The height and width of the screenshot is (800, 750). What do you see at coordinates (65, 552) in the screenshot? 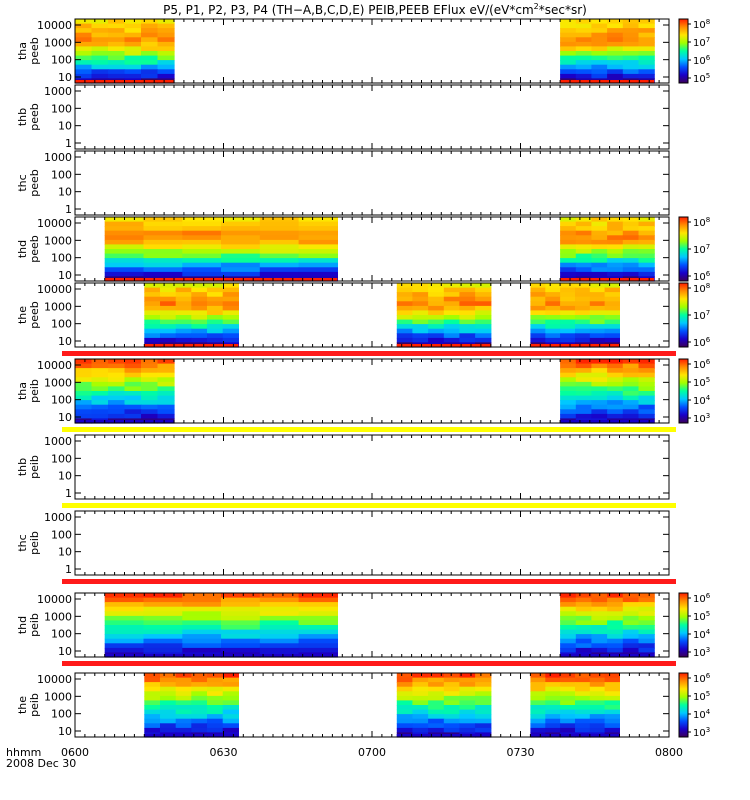
I see `y-tick-label: 10` at bounding box center [65, 552].